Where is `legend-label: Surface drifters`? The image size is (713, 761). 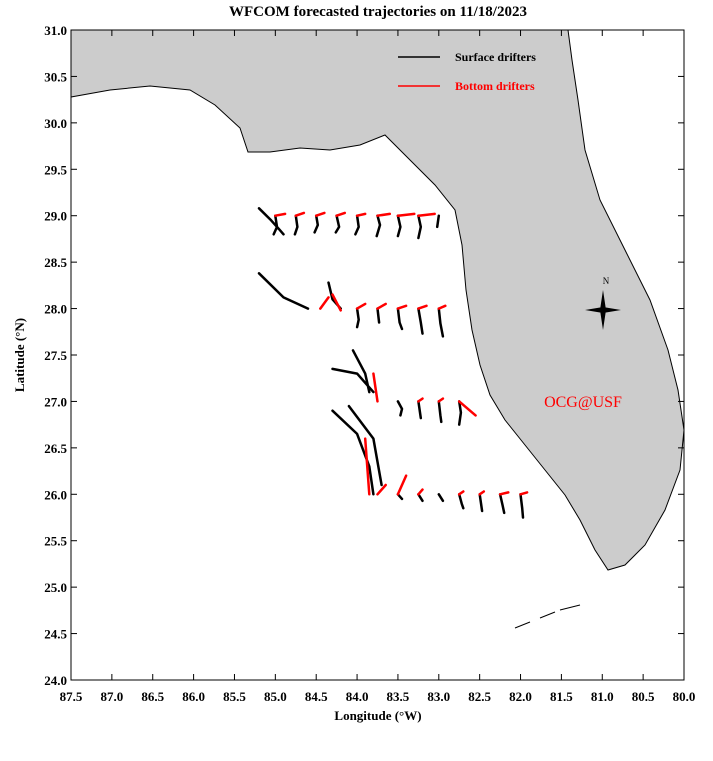 legend-label: Surface drifters is located at coordinates (495, 57).